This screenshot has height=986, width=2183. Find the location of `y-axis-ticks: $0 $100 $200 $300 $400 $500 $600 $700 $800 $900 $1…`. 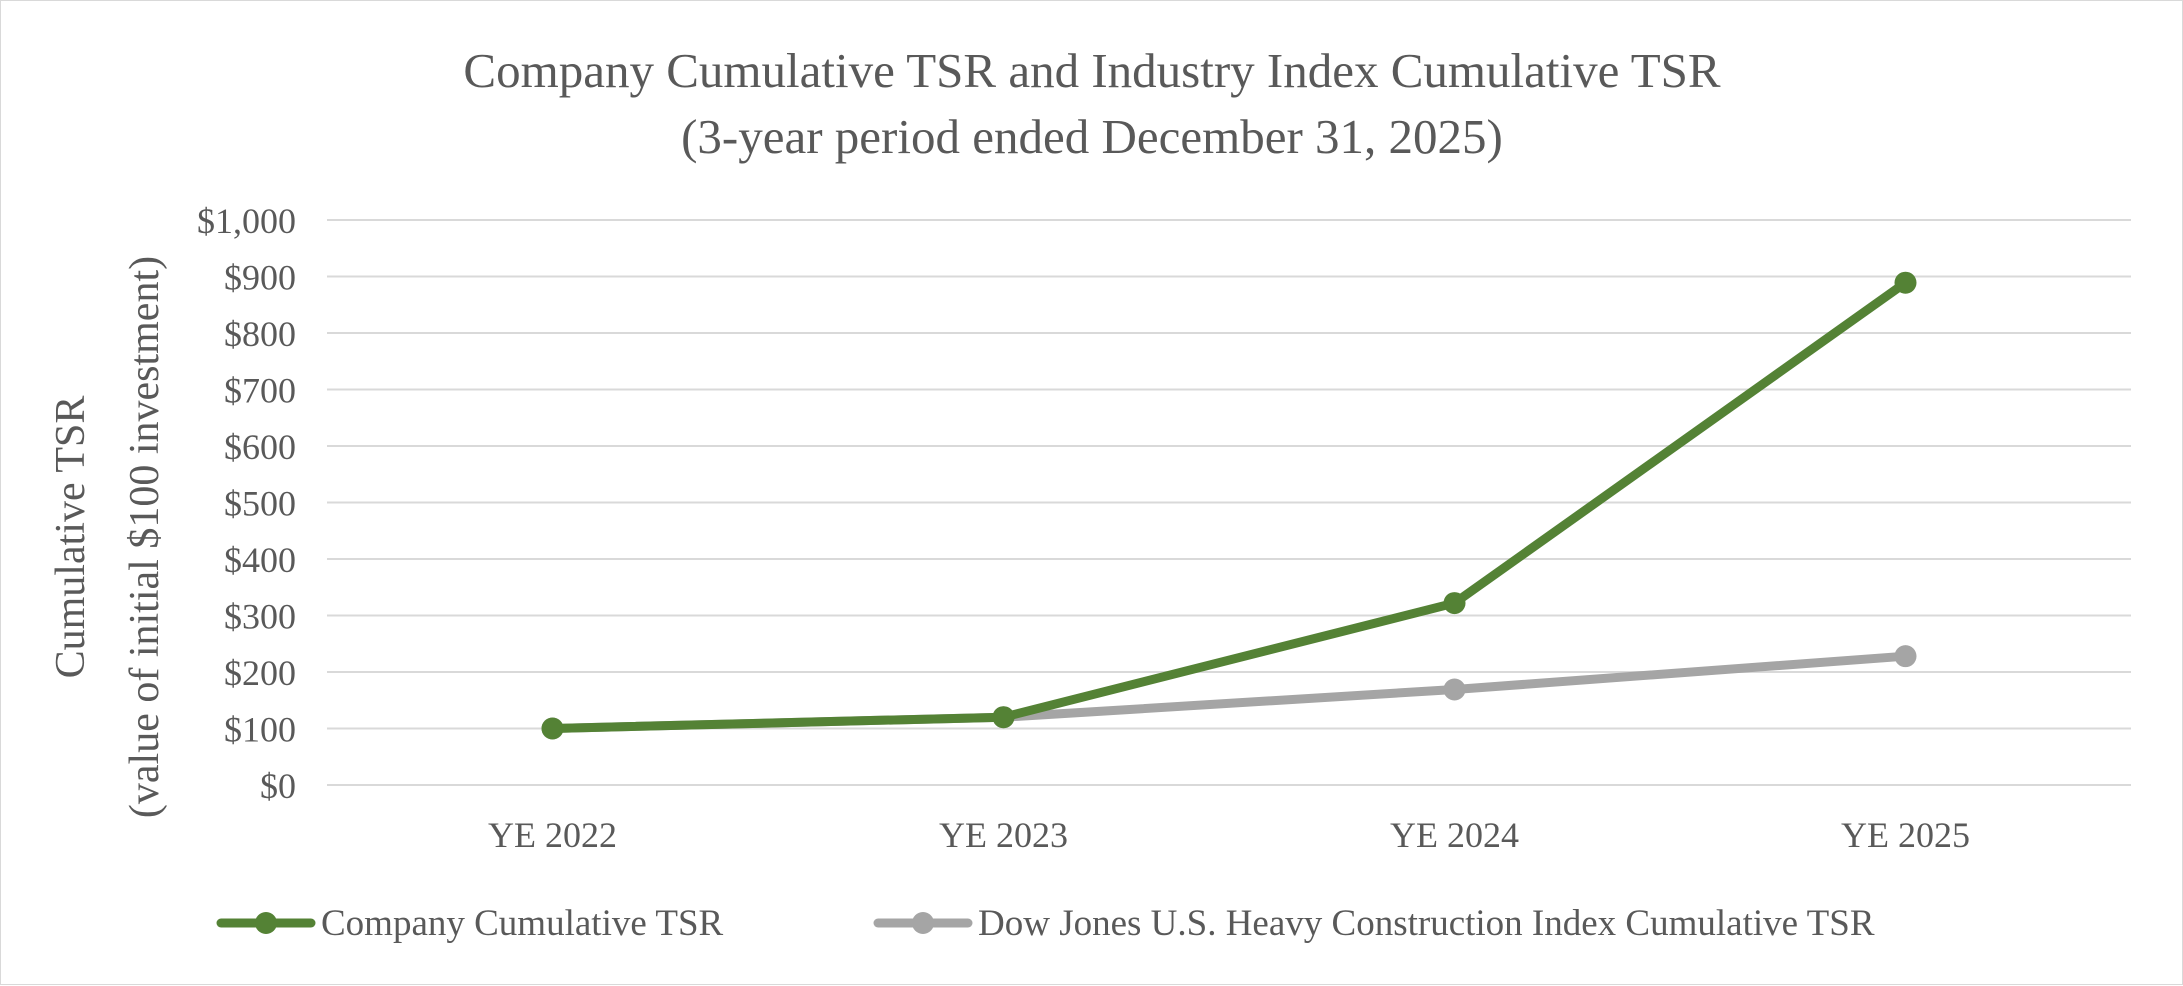

y-axis-ticks: $0 $100 $200 $300 $400 $500 $600 $700 $800 $900 $1… is located at coordinates (246, 503).